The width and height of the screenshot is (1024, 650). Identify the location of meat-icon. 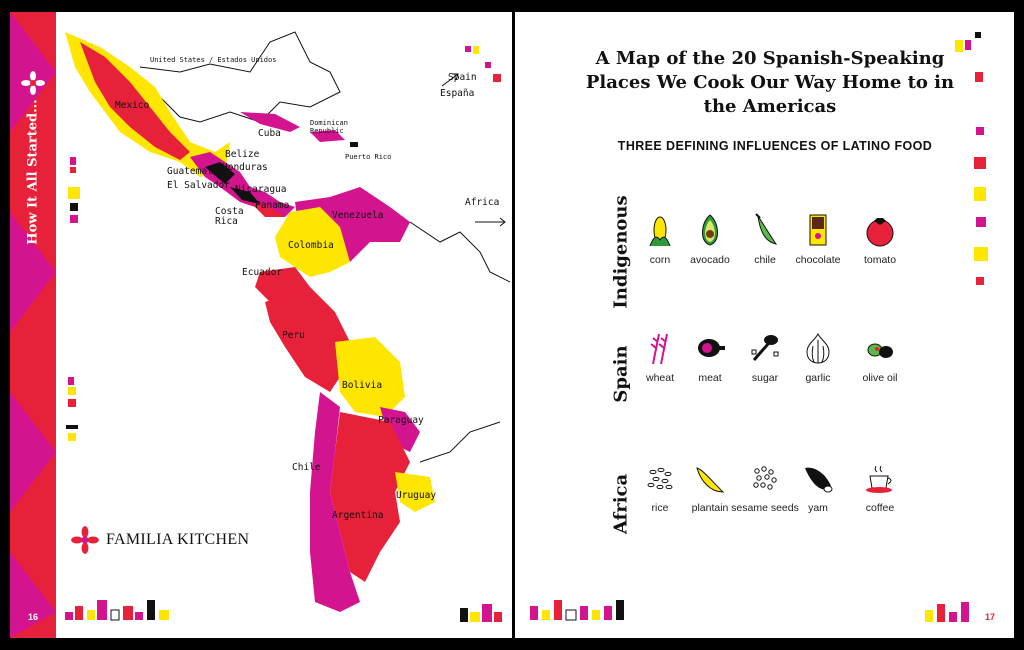
(711, 348).